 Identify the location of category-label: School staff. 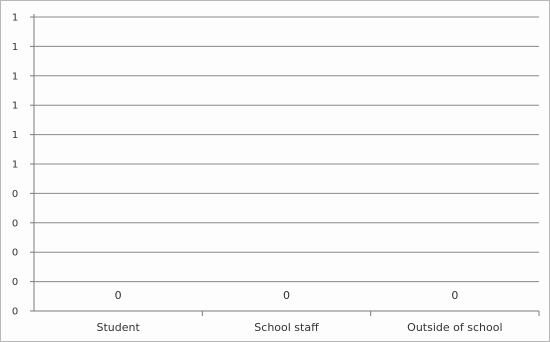
(286, 327).